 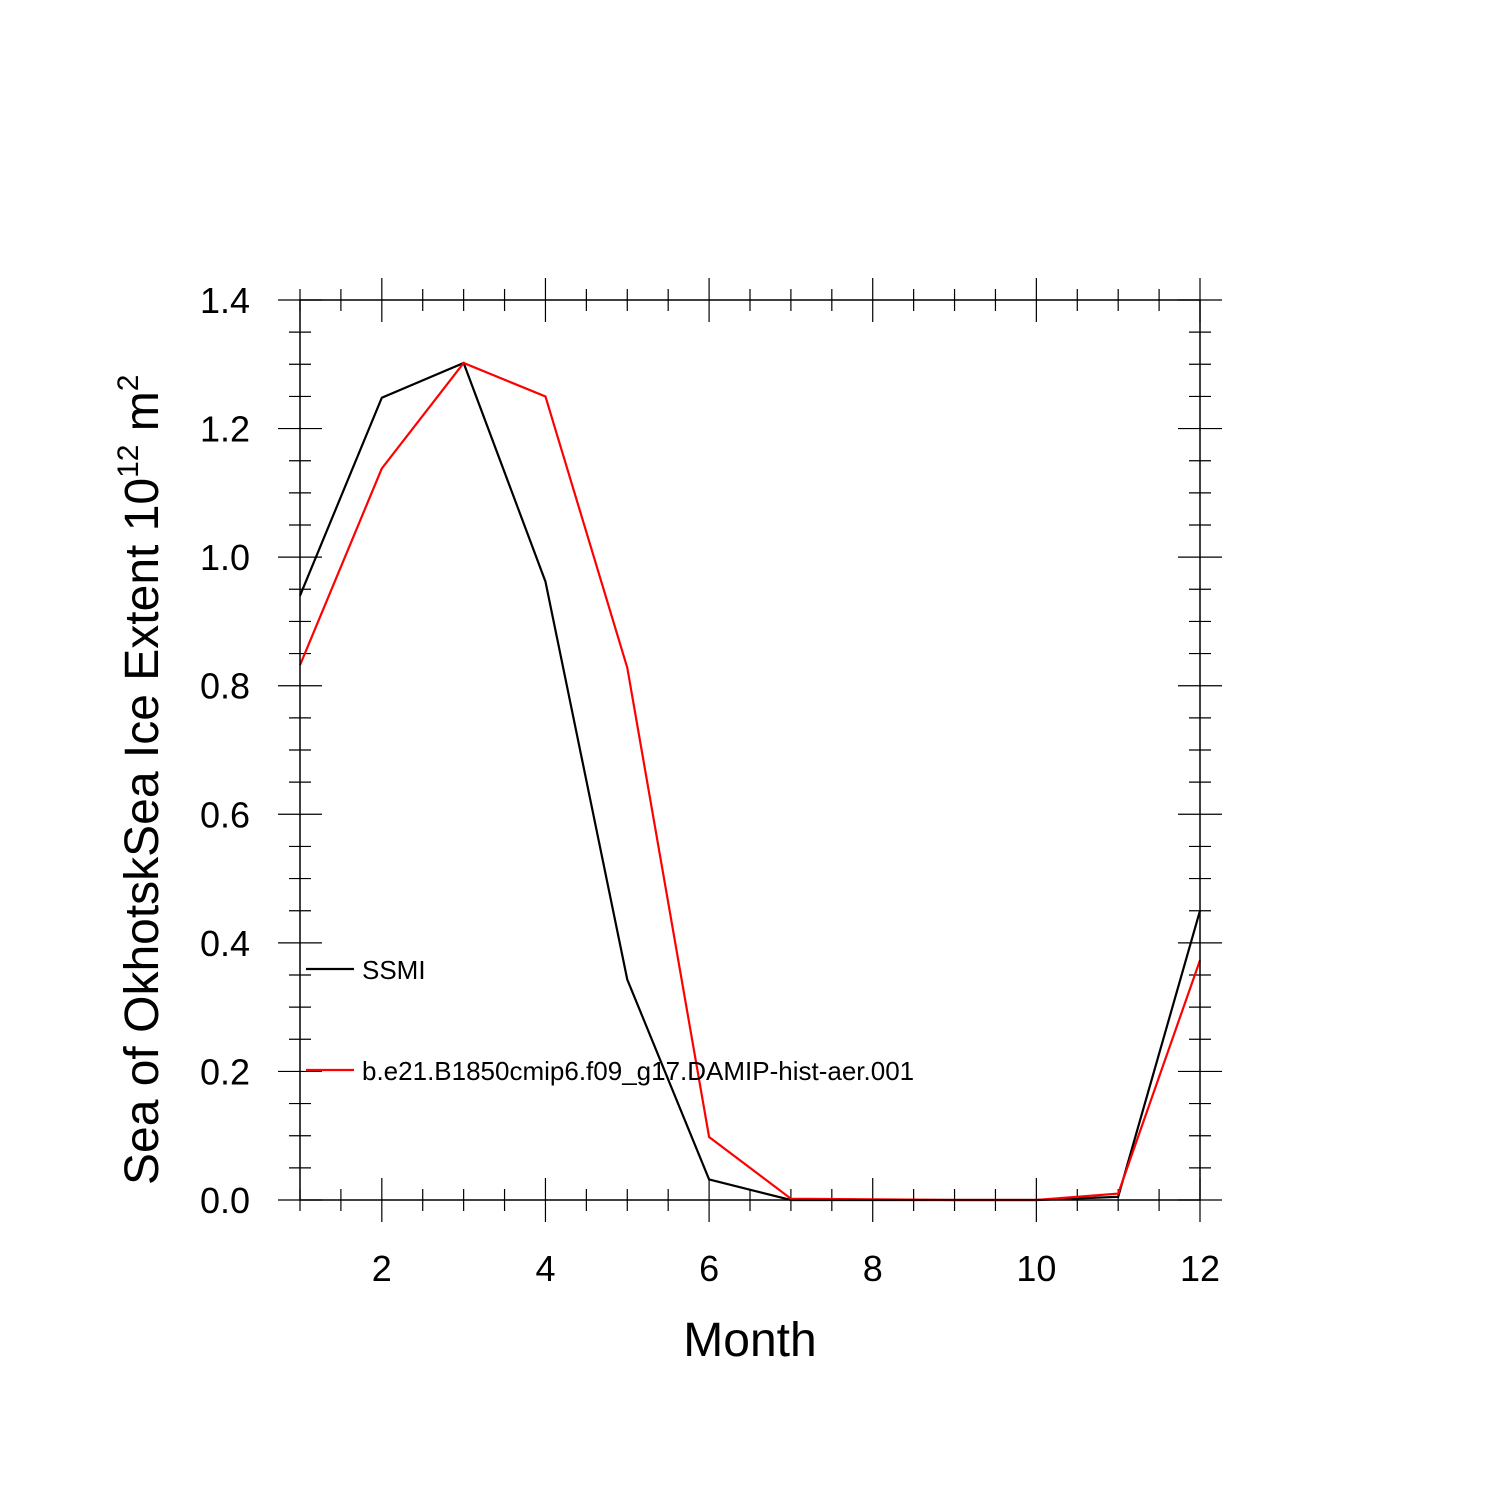 What do you see at coordinates (225, 943) in the screenshot?
I see `y-tick-label: 0.4` at bounding box center [225, 943].